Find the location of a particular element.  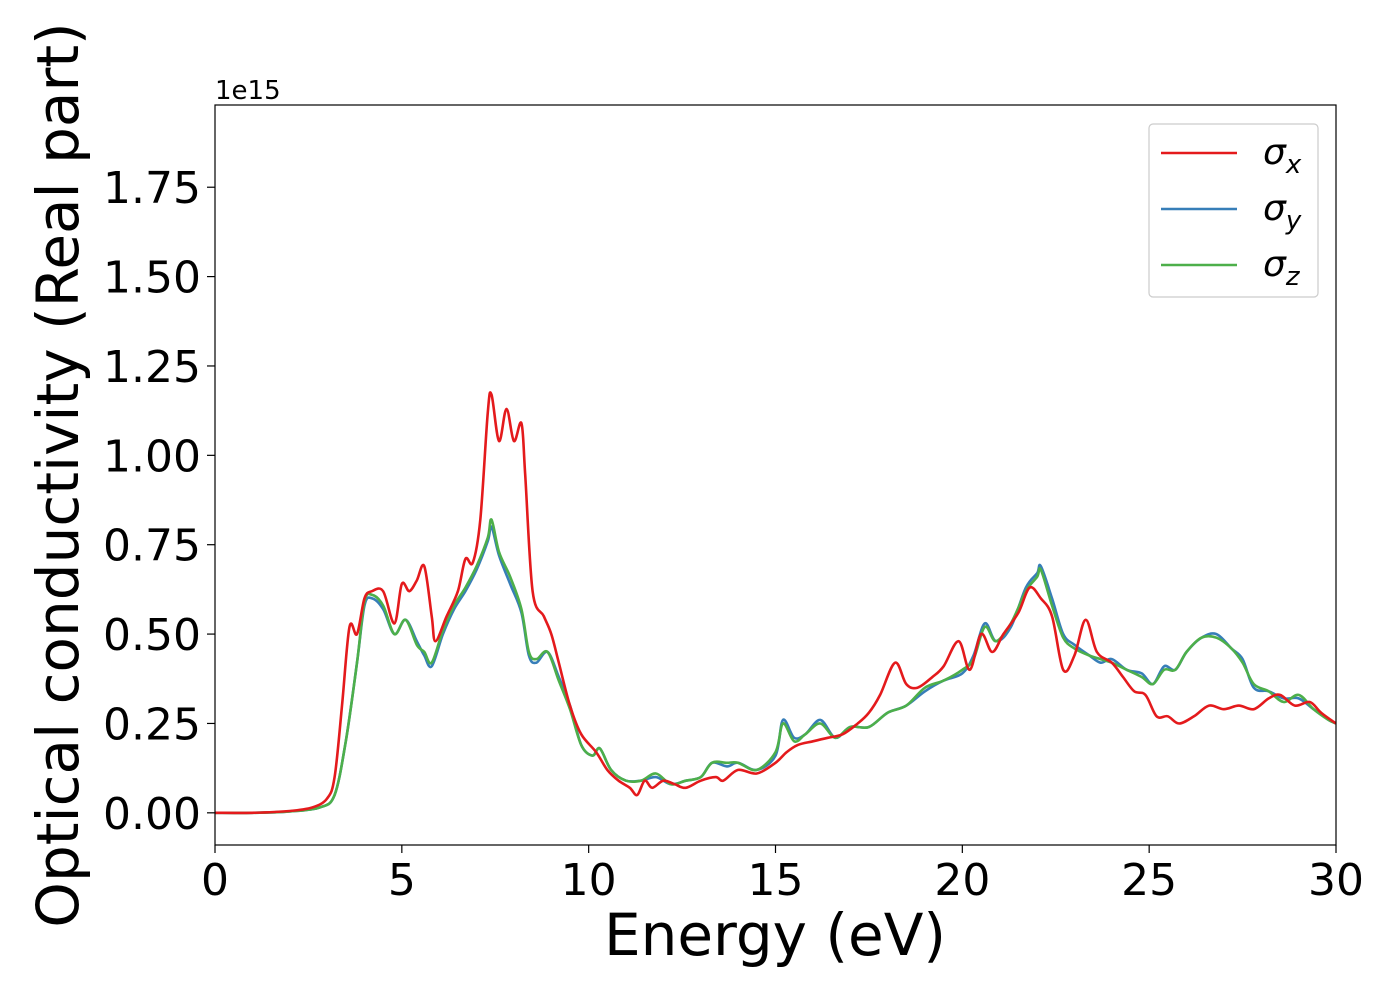

x-tick-label: 25 is located at coordinates (1149, 880).